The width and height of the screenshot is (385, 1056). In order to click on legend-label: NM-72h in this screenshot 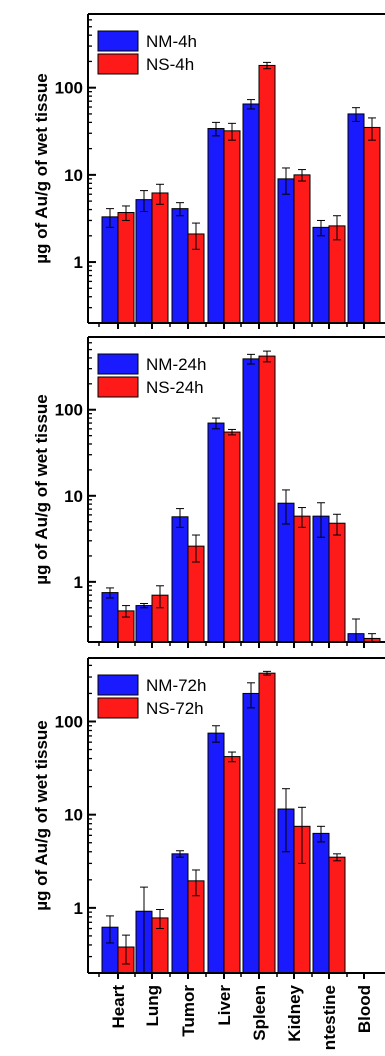, I will do `click(176, 685)`.